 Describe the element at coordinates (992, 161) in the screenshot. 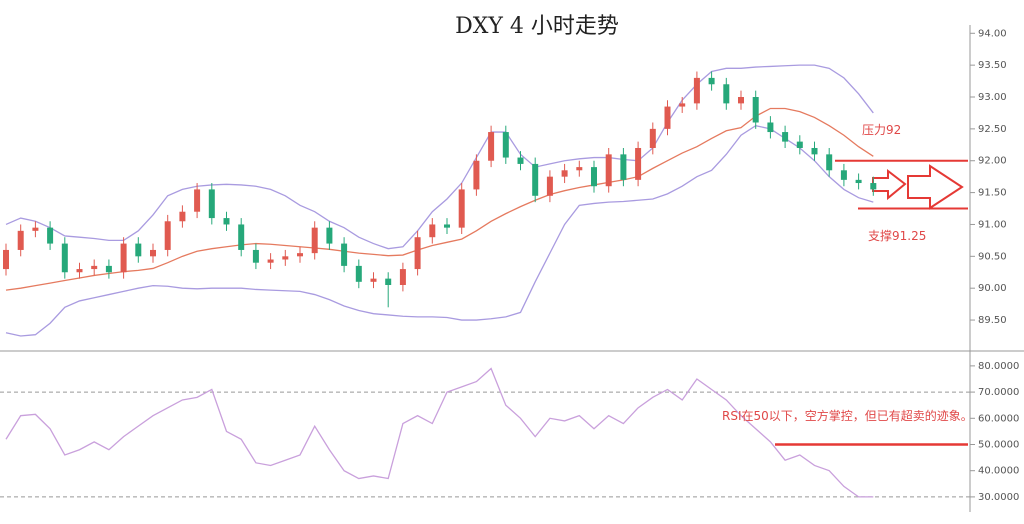

I see `y-tick-label: 92.00` at that location.